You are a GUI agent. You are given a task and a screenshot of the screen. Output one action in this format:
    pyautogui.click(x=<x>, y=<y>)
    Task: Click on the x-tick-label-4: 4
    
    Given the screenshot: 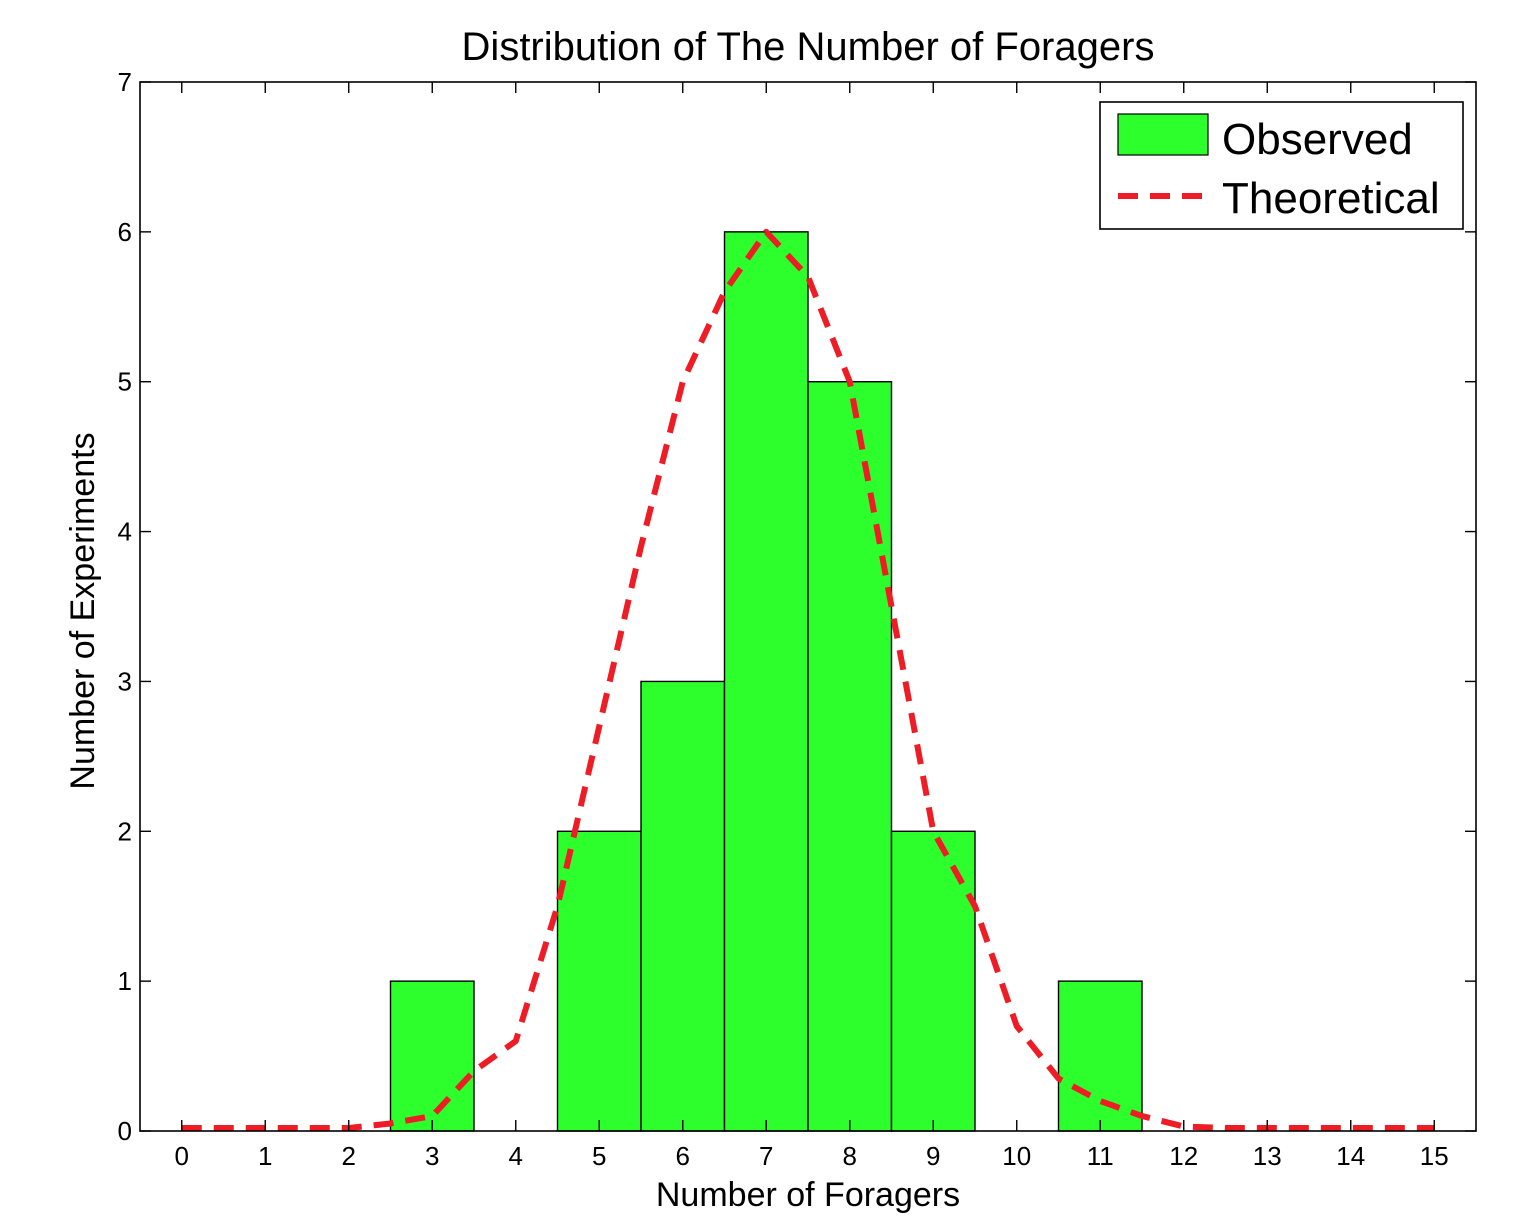 What is the action you would take?
    pyautogui.click(x=516, y=1156)
    